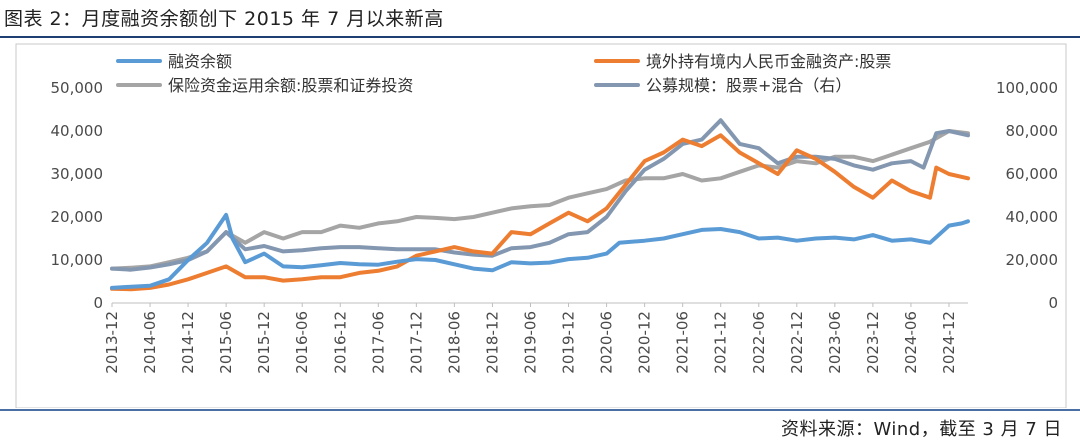  I want to click on x-tick-label: 2024-06, so click(911, 342).